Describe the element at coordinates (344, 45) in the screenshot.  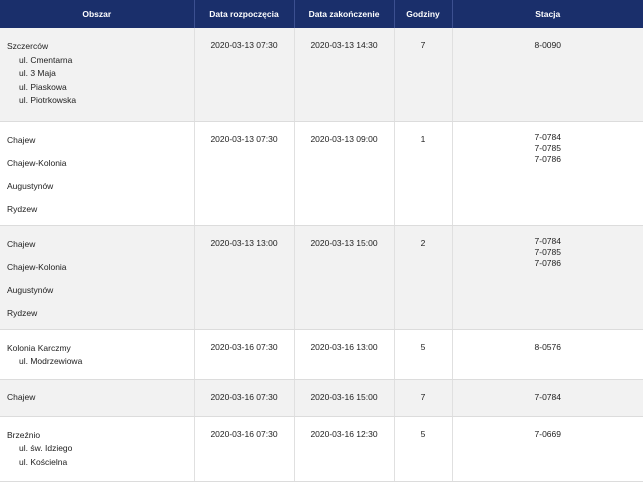
I see `end-date: 2020-03-13 14:30` at that location.